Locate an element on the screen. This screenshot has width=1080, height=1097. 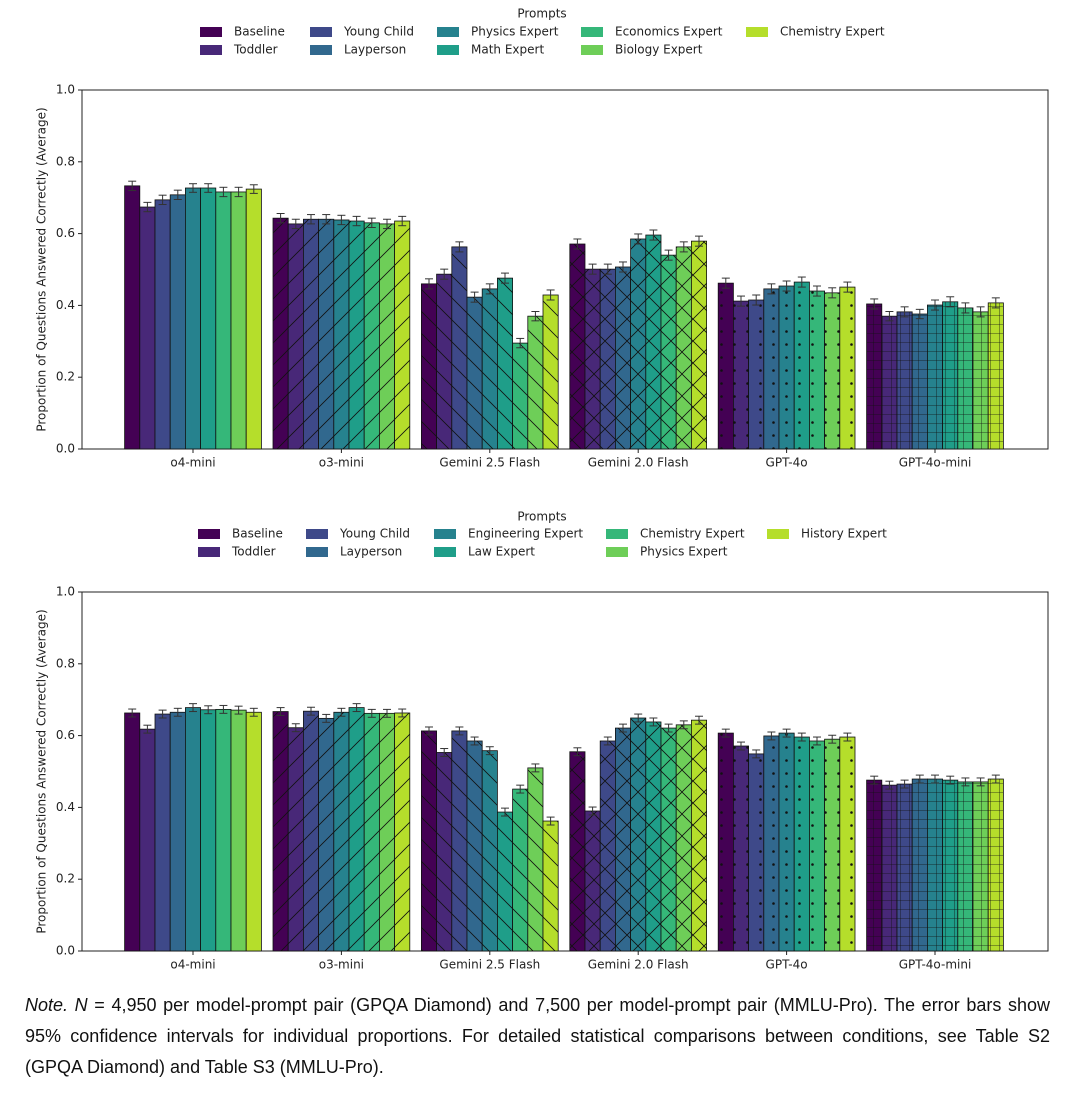
x-tick-label: GPT-4o-mini is located at coordinates (935, 965).